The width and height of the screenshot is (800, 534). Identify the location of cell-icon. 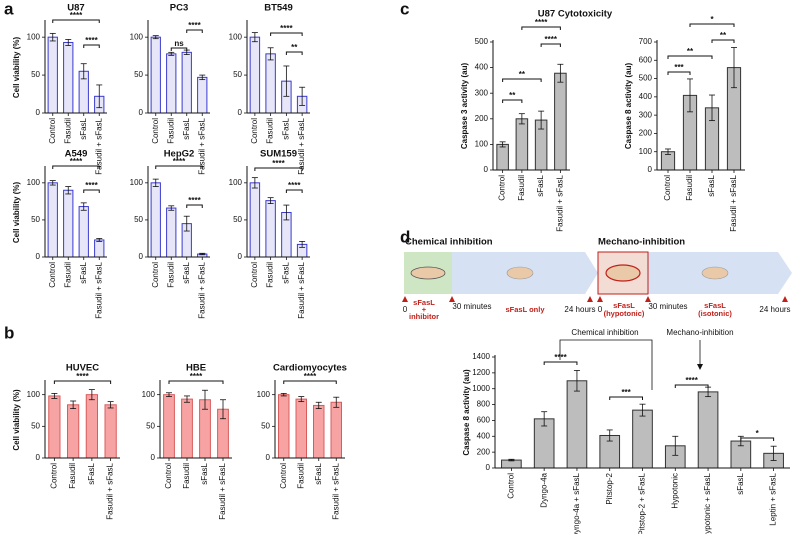
(623, 273).